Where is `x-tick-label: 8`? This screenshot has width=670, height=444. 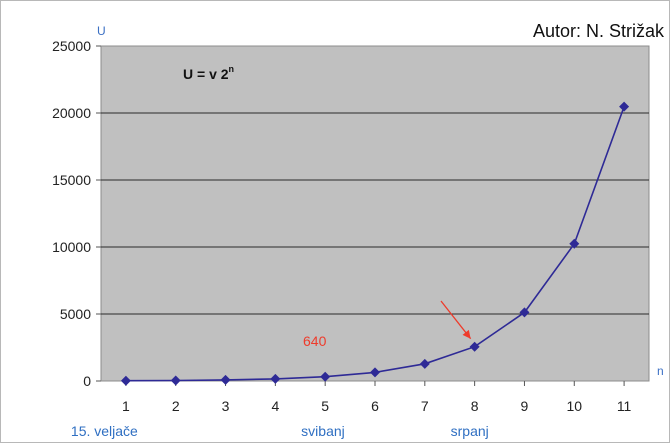
x-tick-label: 8 is located at coordinates (475, 406).